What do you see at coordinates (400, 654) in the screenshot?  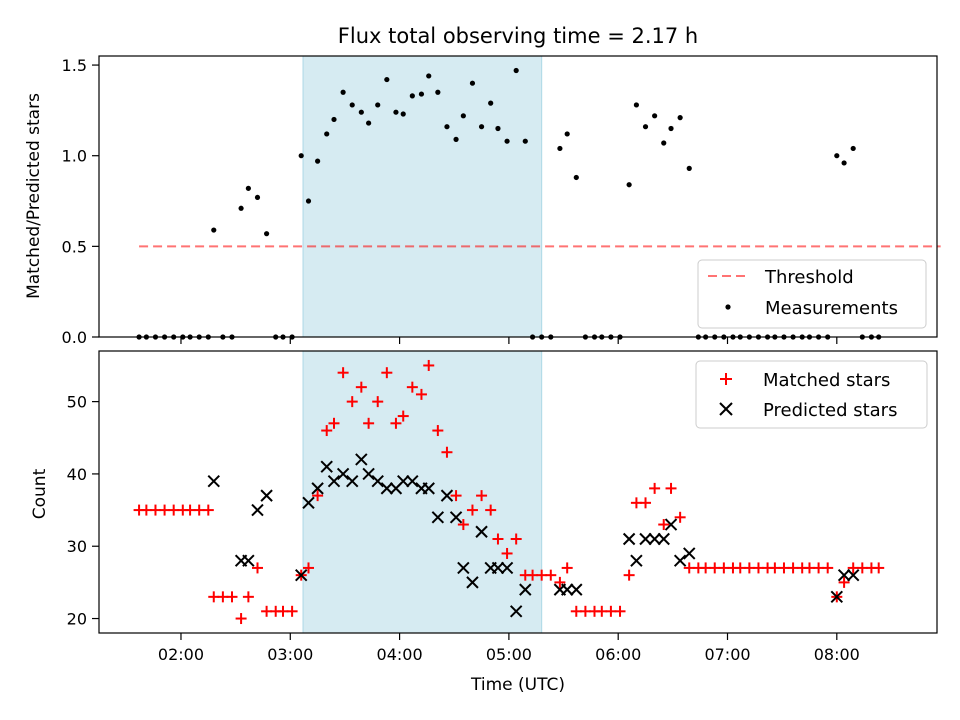 I see `bottom-x-tick-label: 04:00` at bounding box center [400, 654].